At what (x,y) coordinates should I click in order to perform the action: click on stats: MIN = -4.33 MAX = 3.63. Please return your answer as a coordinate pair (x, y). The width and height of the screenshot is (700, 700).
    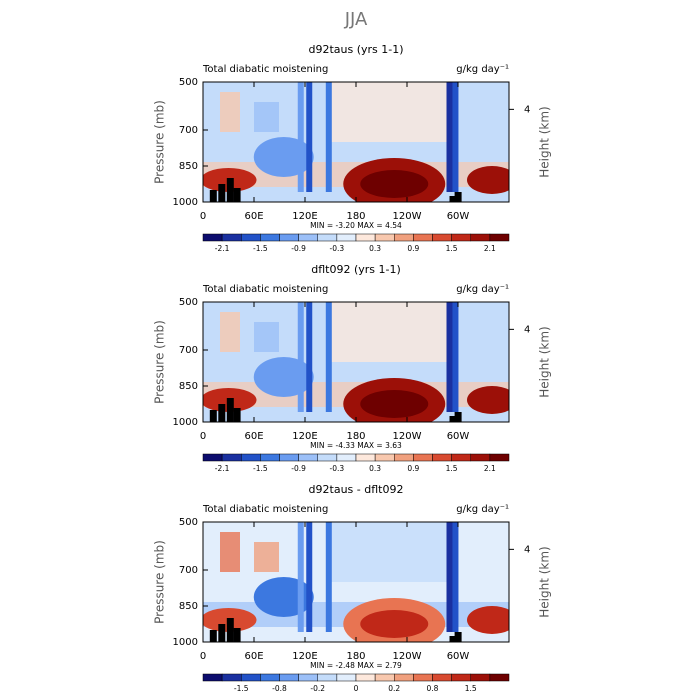
    Looking at the image, I should click on (356, 445).